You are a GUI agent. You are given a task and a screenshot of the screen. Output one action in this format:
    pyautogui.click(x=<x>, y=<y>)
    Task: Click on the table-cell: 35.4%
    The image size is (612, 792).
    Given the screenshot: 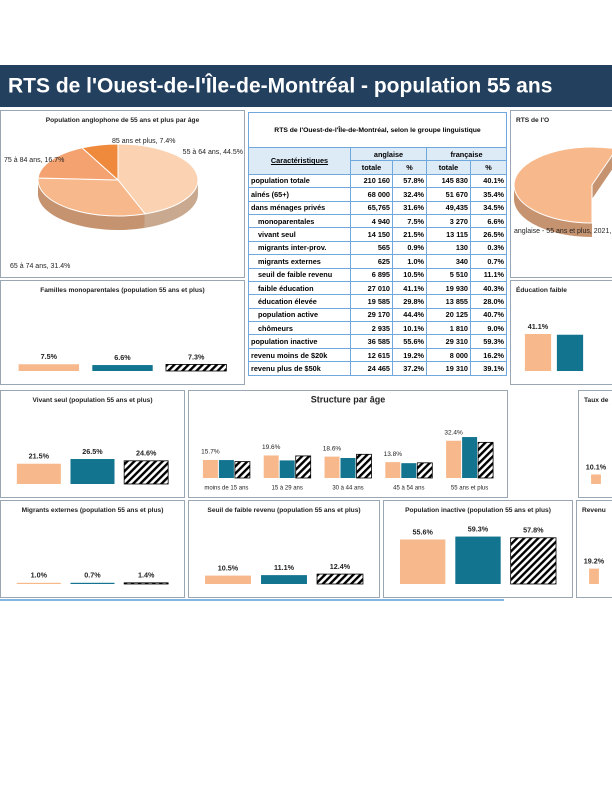 What is the action you would take?
    pyautogui.click(x=488, y=194)
    